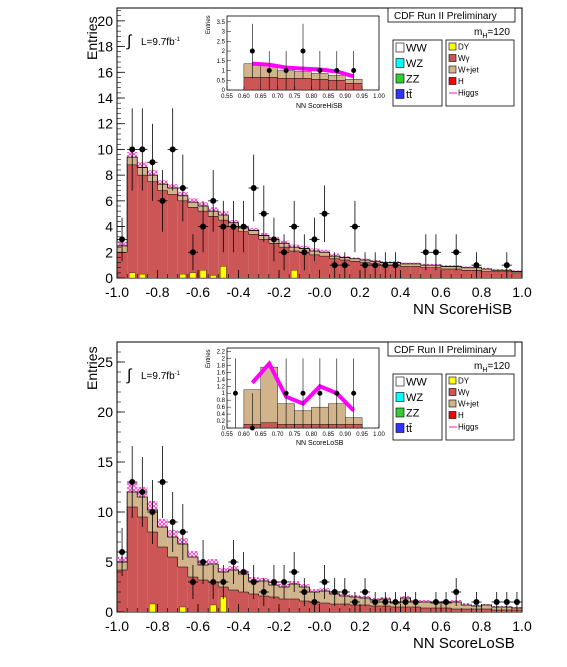  Describe the element at coordinates (416, 383) in the screenshot. I see `legend-label: WW` at that location.